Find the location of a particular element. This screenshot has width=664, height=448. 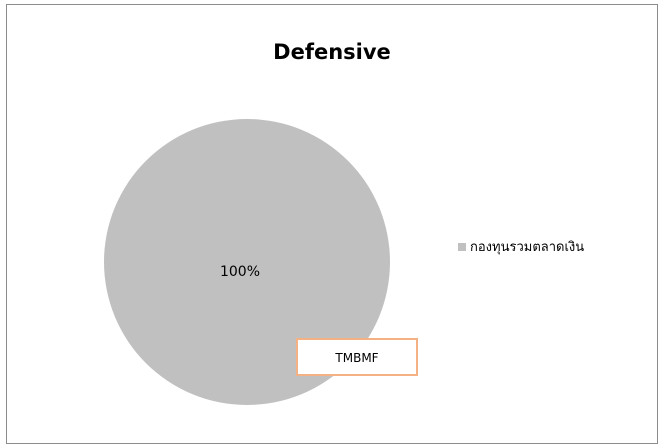

annotation-box is located at coordinates (357, 357).